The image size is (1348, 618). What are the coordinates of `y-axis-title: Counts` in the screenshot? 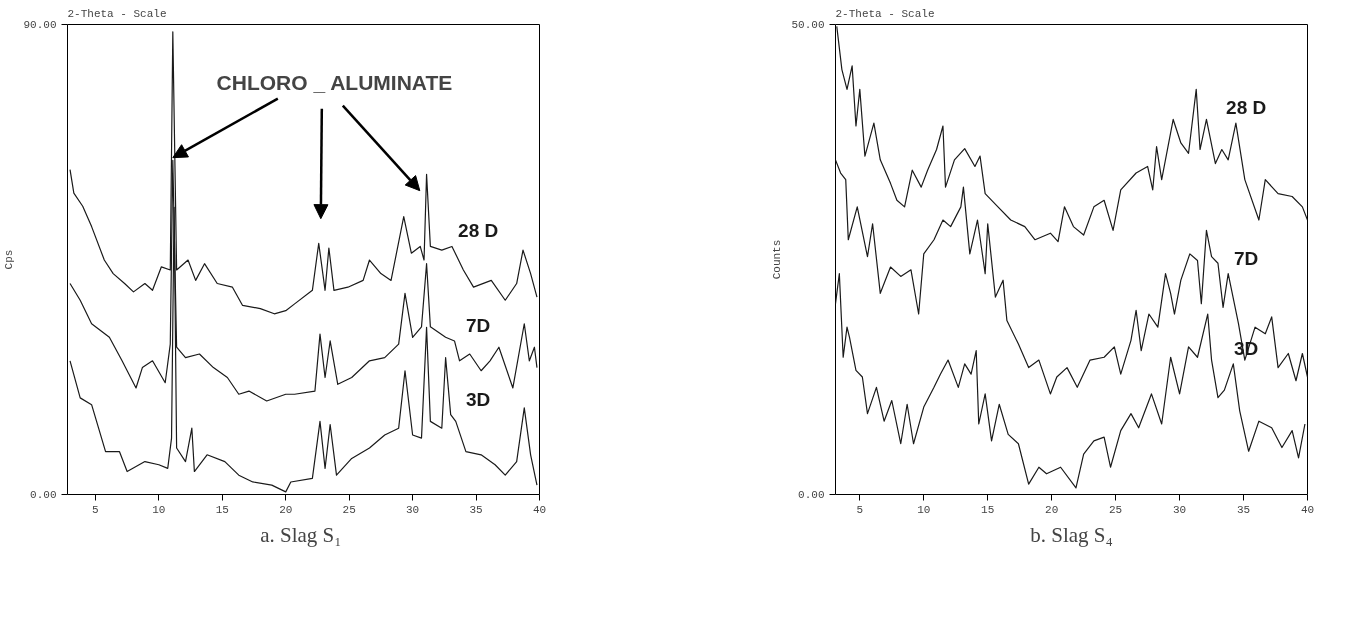 It's located at (777, 259).